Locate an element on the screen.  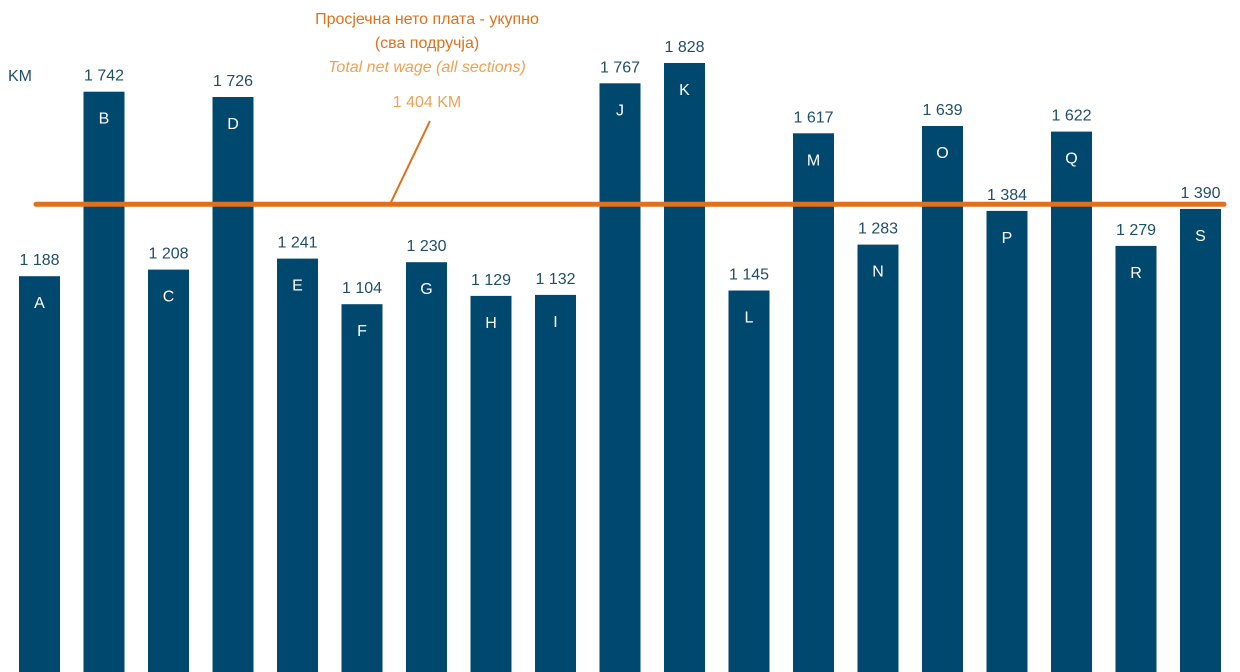
bar-O is located at coordinates (942, 399).